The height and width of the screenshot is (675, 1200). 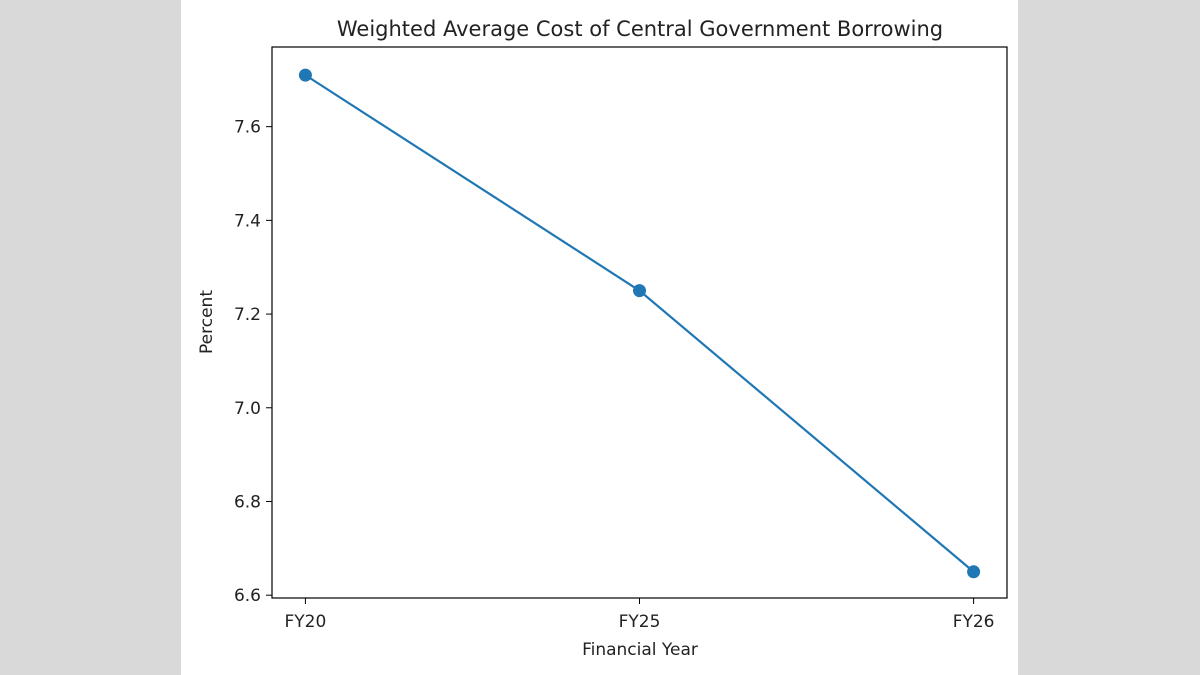 I want to click on y-tick-label: 7.6, so click(x=247, y=128).